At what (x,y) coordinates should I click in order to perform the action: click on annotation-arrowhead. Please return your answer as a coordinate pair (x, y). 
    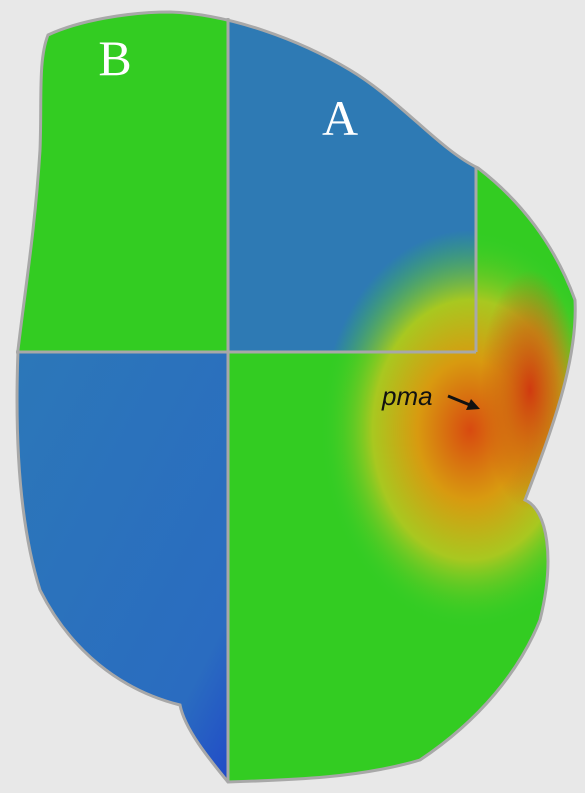
    Looking at the image, I should click on (473, 404).